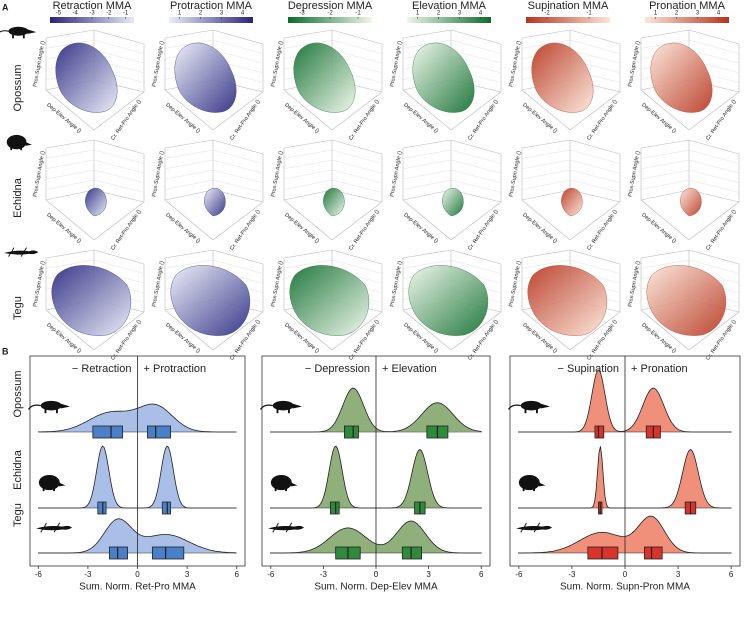 This screenshot has height=620, width=746. I want to click on group-label: + Protraction, so click(175, 369).